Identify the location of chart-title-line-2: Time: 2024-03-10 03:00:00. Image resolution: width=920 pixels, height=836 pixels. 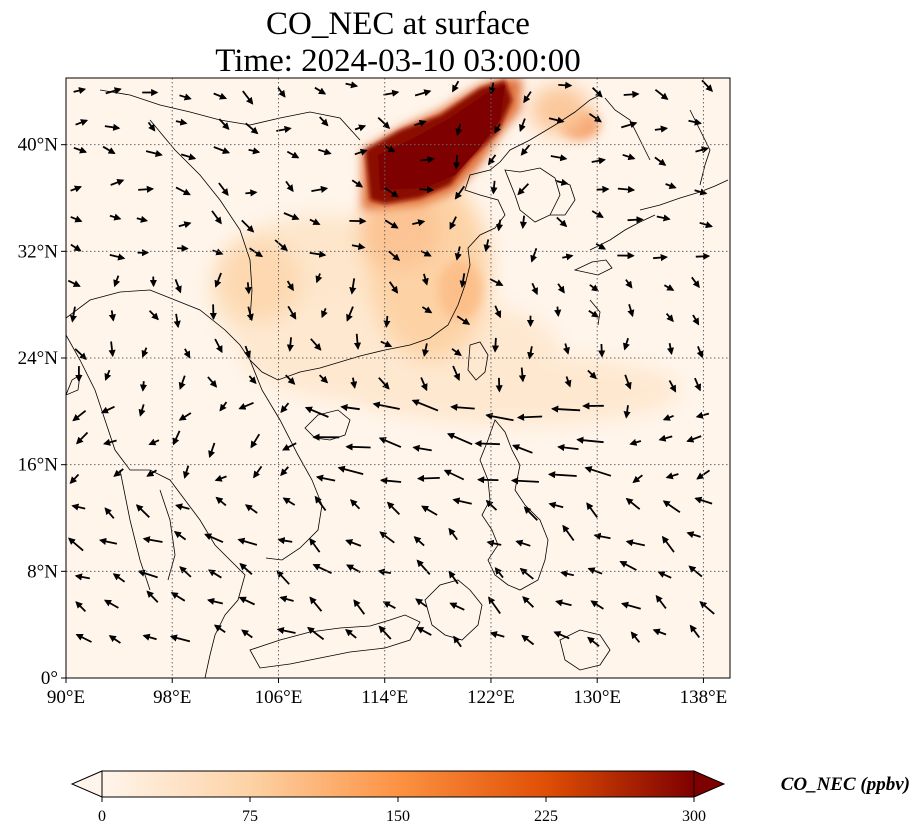
(398, 61).